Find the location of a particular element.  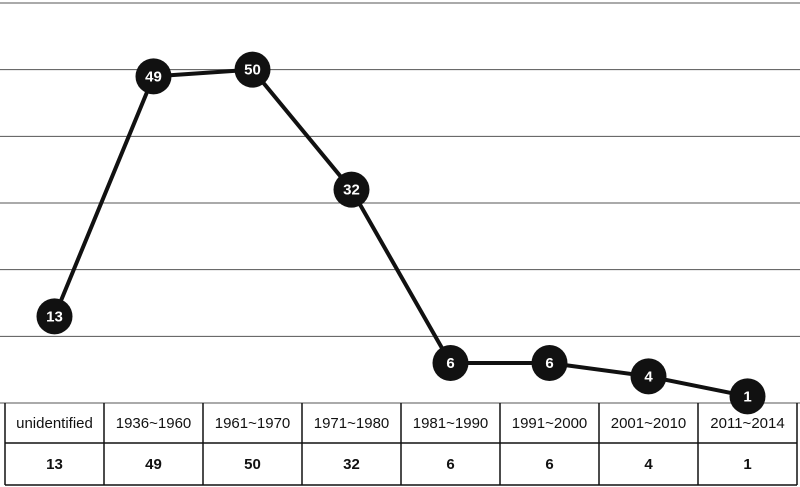

data-label: 50 is located at coordinates (252, 70).